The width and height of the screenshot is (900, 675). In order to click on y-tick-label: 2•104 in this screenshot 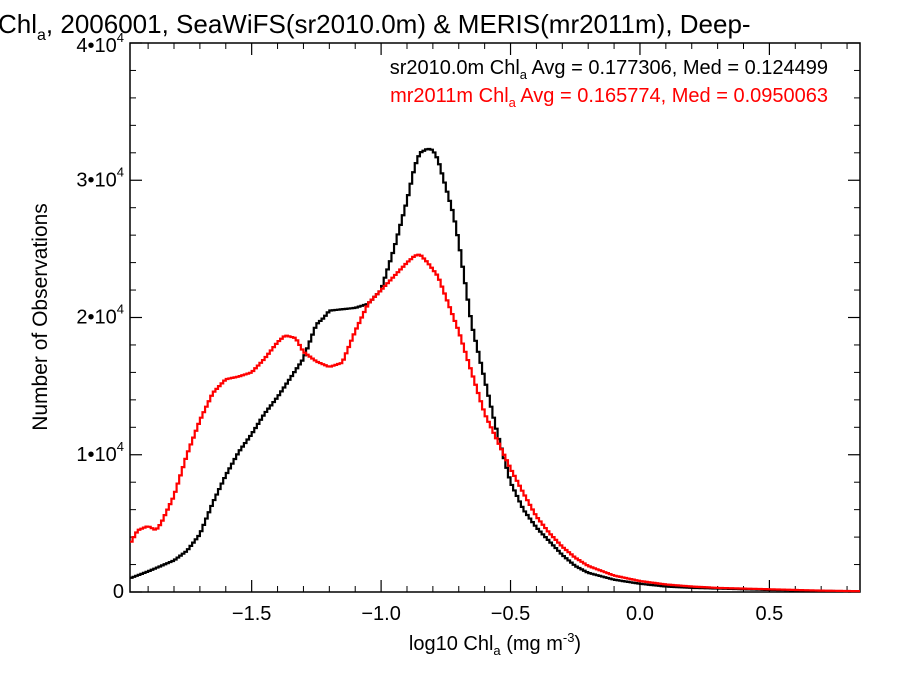, I will do `click(100, 315)`.